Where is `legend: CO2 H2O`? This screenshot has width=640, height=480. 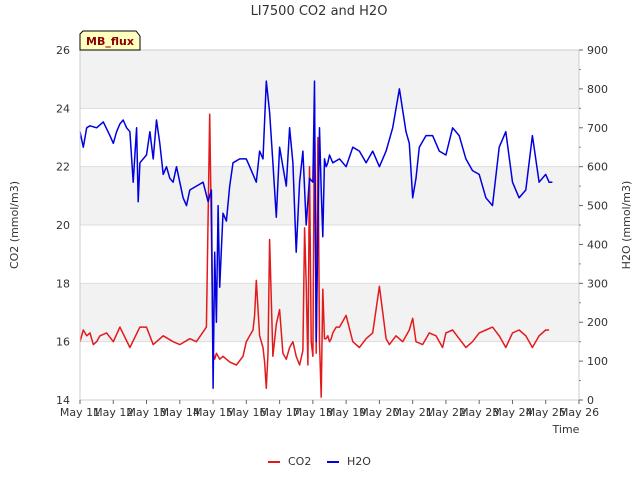 legend: CO2 H2O is located at coordinates (319, 461).